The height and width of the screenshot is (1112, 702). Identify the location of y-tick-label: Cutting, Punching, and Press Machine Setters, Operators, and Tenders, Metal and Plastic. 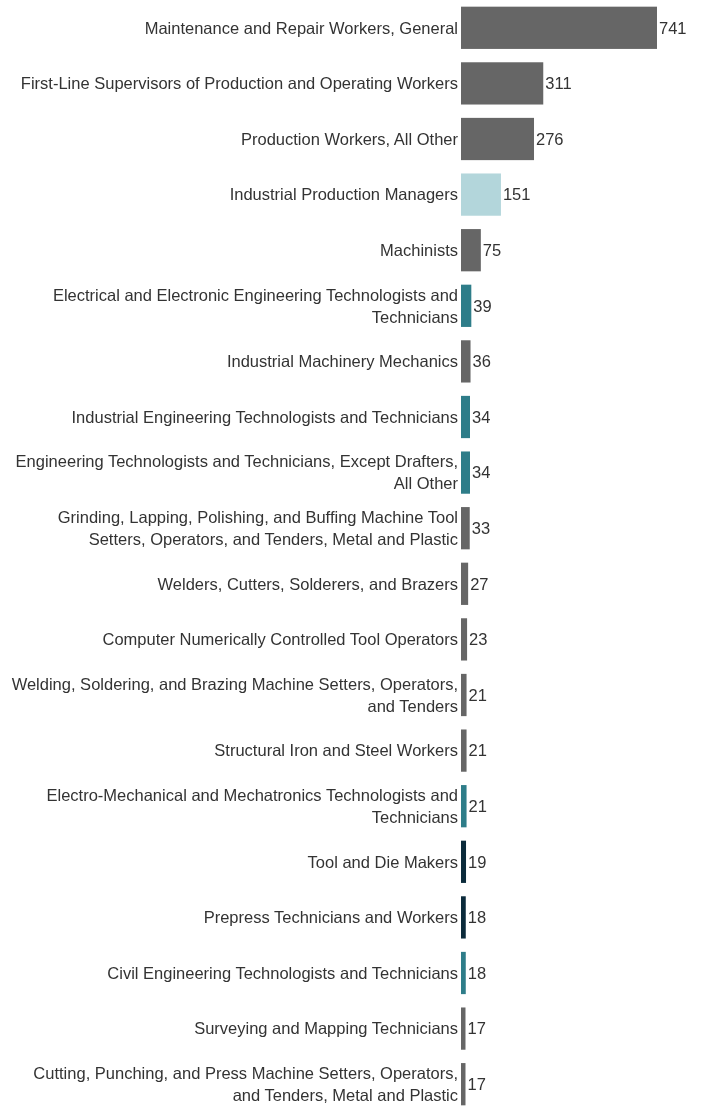
(245, 1083).